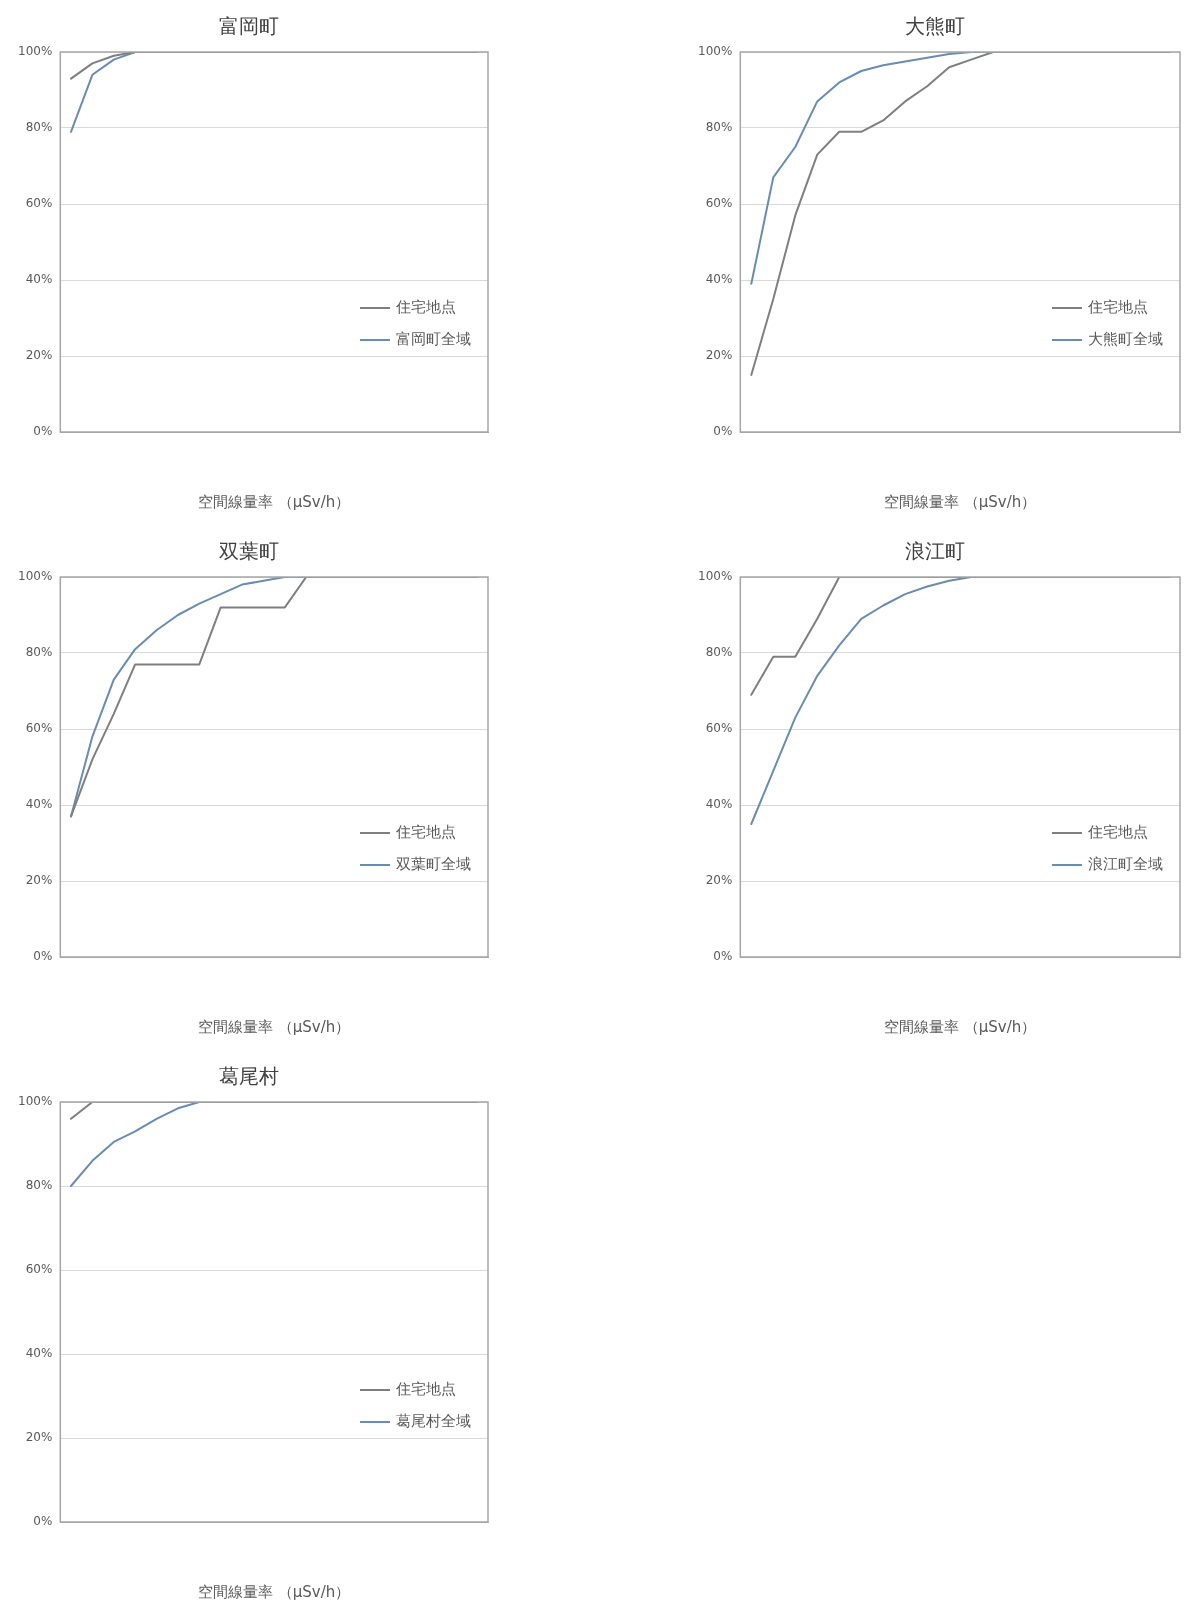 The height and width of the screenshot is (1618, 1192). Describe the element at coordinates (249, 26) in the screenshot. I see `chart-title: 富岡町` at that location.